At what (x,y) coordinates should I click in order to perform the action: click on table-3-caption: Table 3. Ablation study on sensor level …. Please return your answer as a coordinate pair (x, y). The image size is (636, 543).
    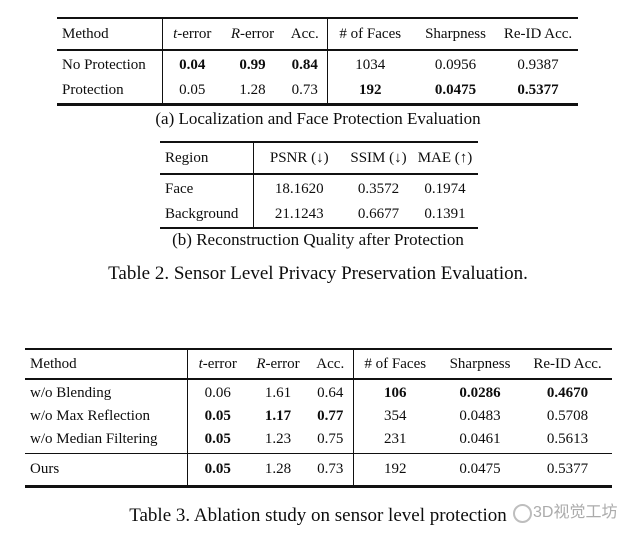
    Looking at the image, I should click on (318, 515).